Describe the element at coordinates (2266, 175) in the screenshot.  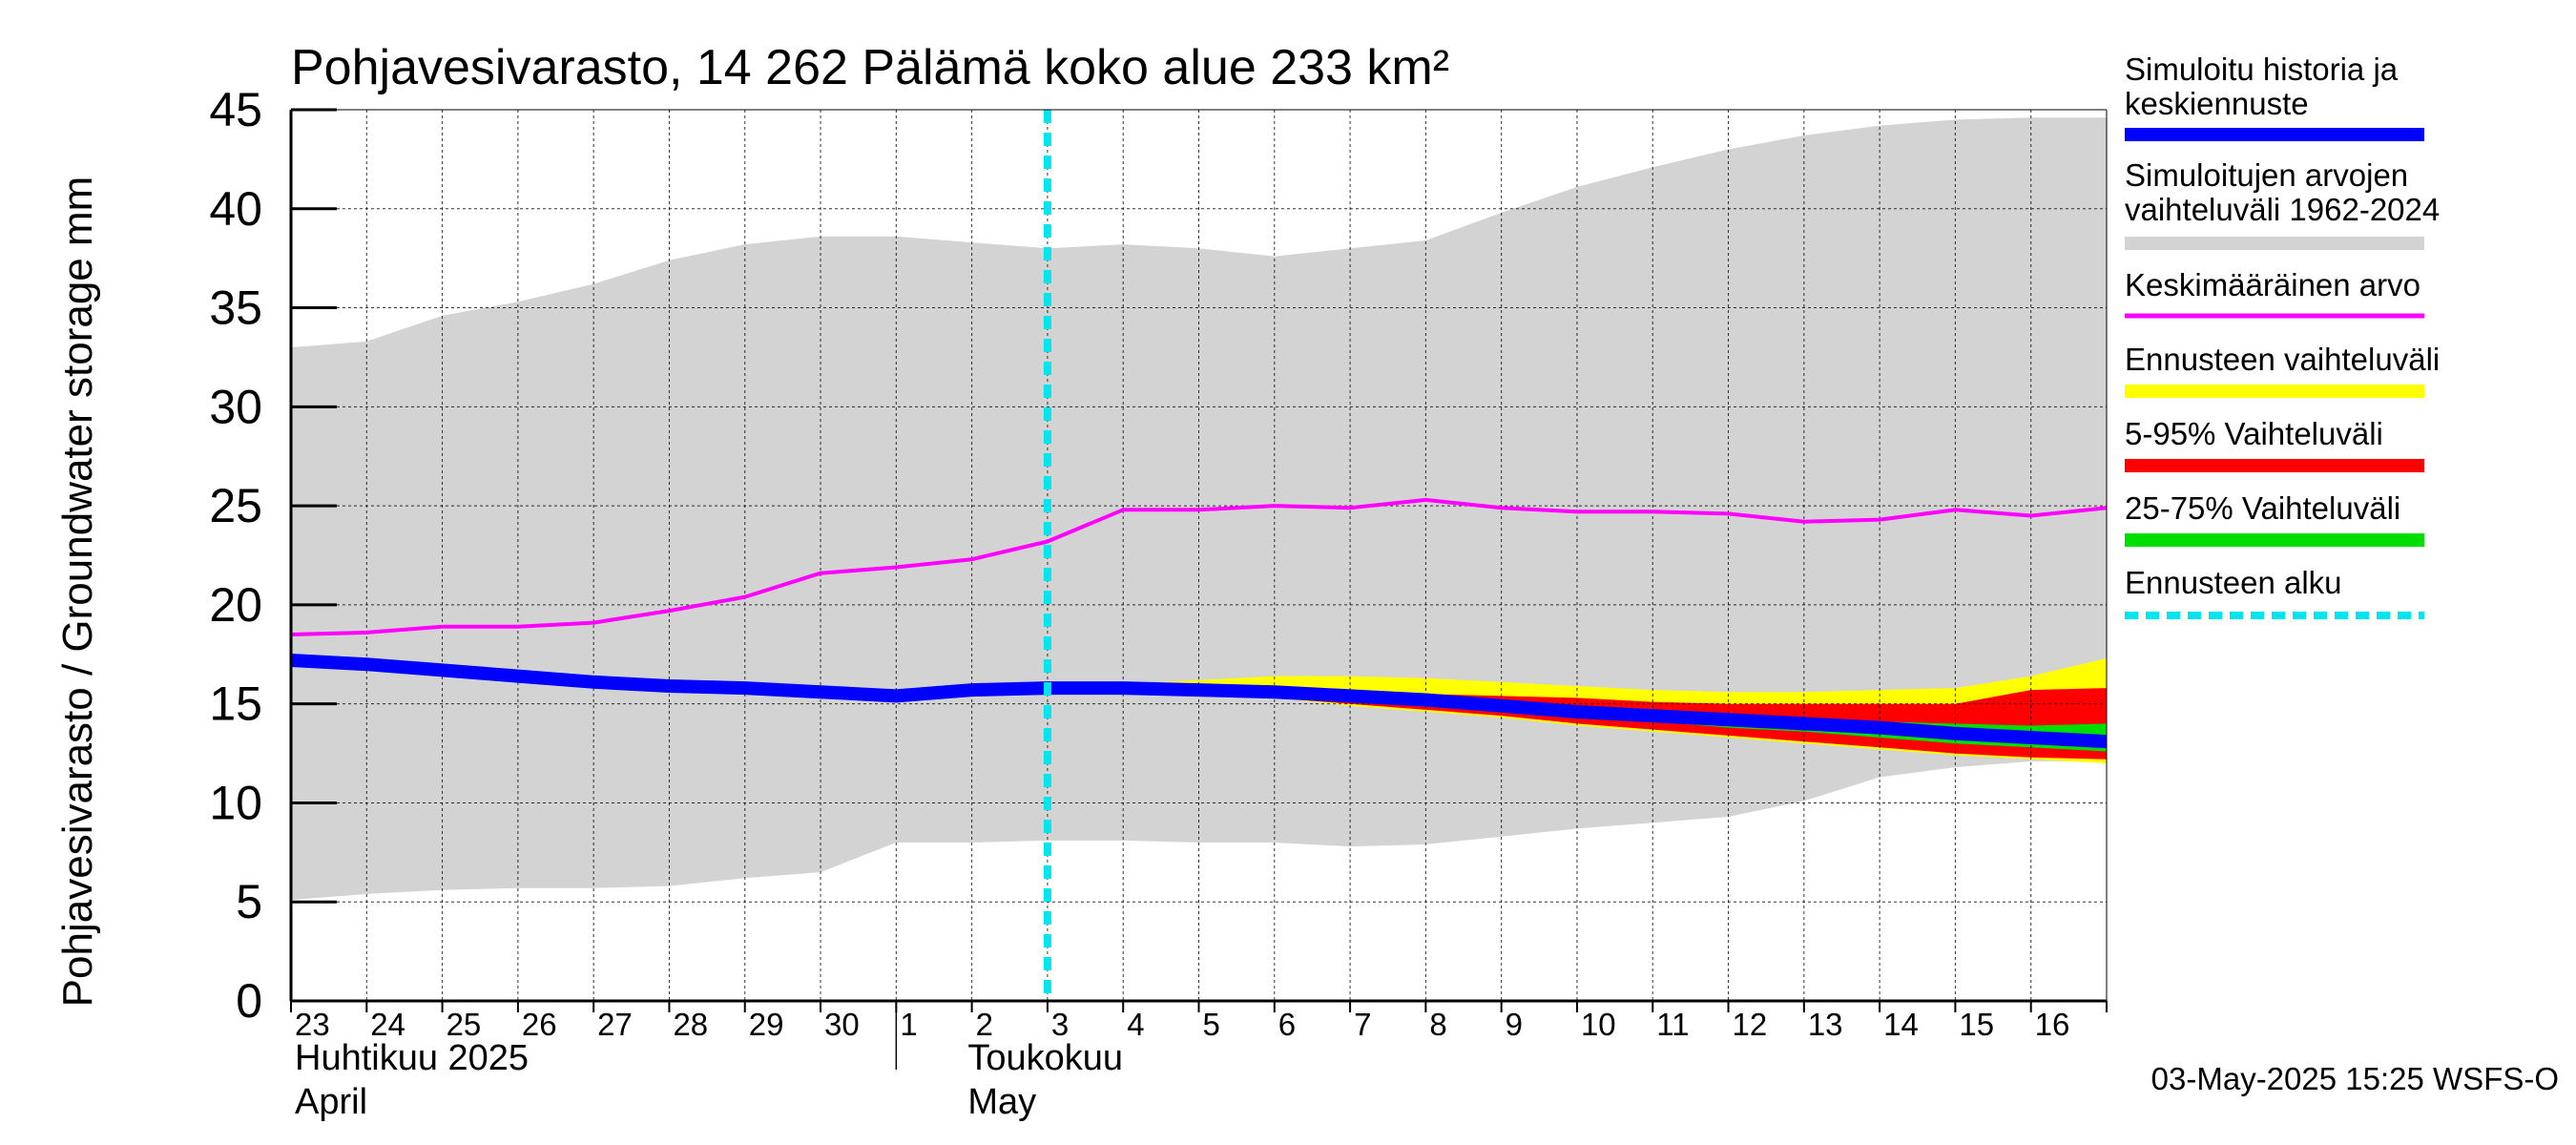
I see `legend-label: Simuloitujen arvojen` at that location.